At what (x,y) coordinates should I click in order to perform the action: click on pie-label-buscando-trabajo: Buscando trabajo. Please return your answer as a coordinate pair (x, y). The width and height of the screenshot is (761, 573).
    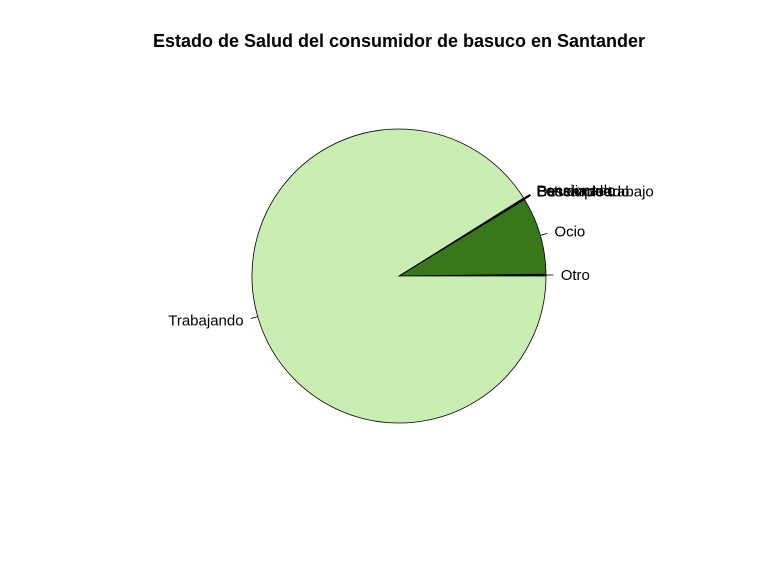
    Looking at the image, I should click on (595, 192).